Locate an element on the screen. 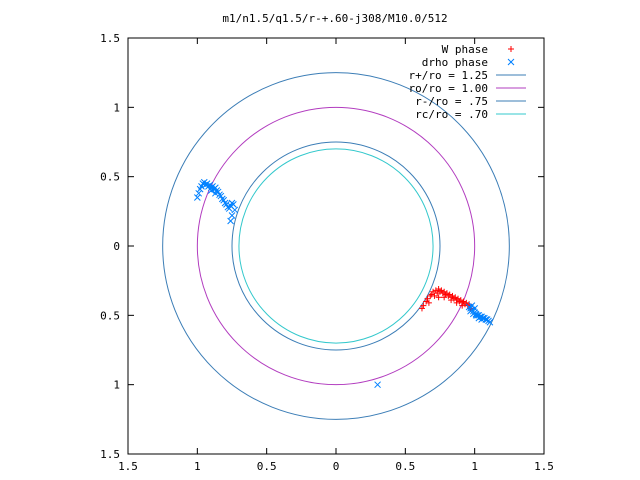  legend-label: drho phase is located at coordinates (455, 62).